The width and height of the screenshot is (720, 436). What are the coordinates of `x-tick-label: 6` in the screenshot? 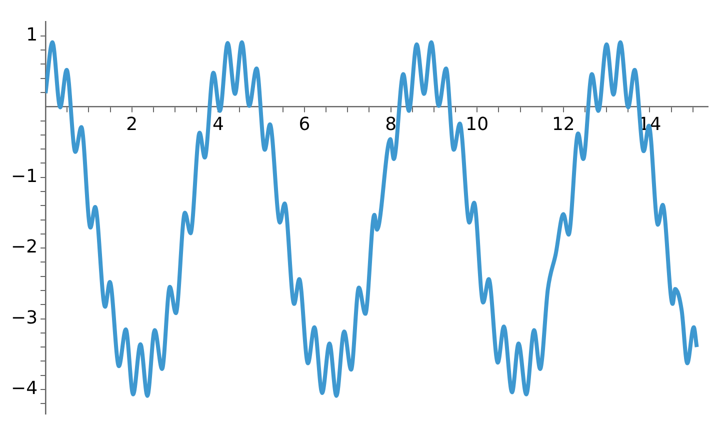 It's located at (304, 125).